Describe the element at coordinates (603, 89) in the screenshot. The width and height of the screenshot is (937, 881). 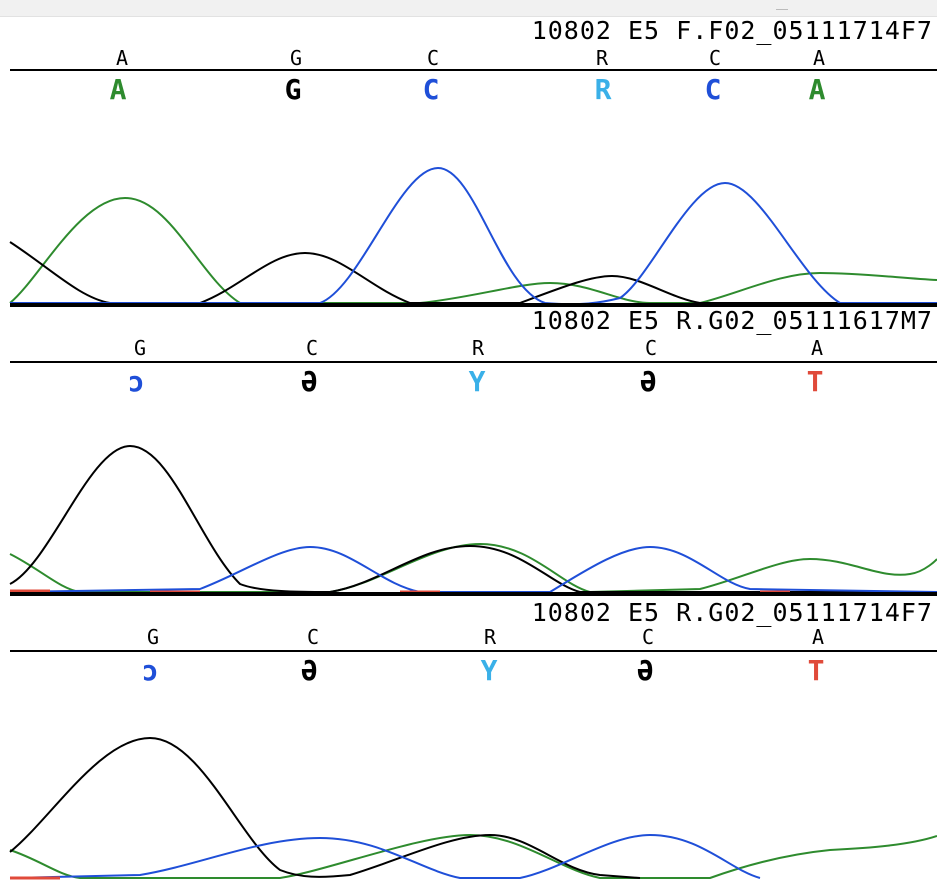
I see `base-call: R` at that location.